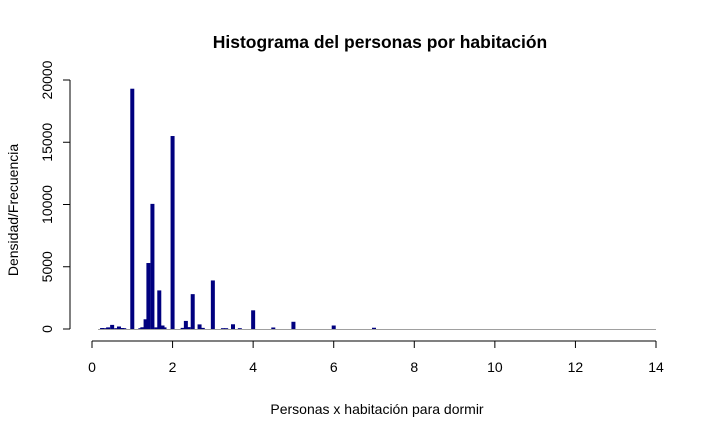  Describe the element at coordinates (380, 42) in the screenshot. I see `chart-title: Histograma del personas por habitación` at that location.